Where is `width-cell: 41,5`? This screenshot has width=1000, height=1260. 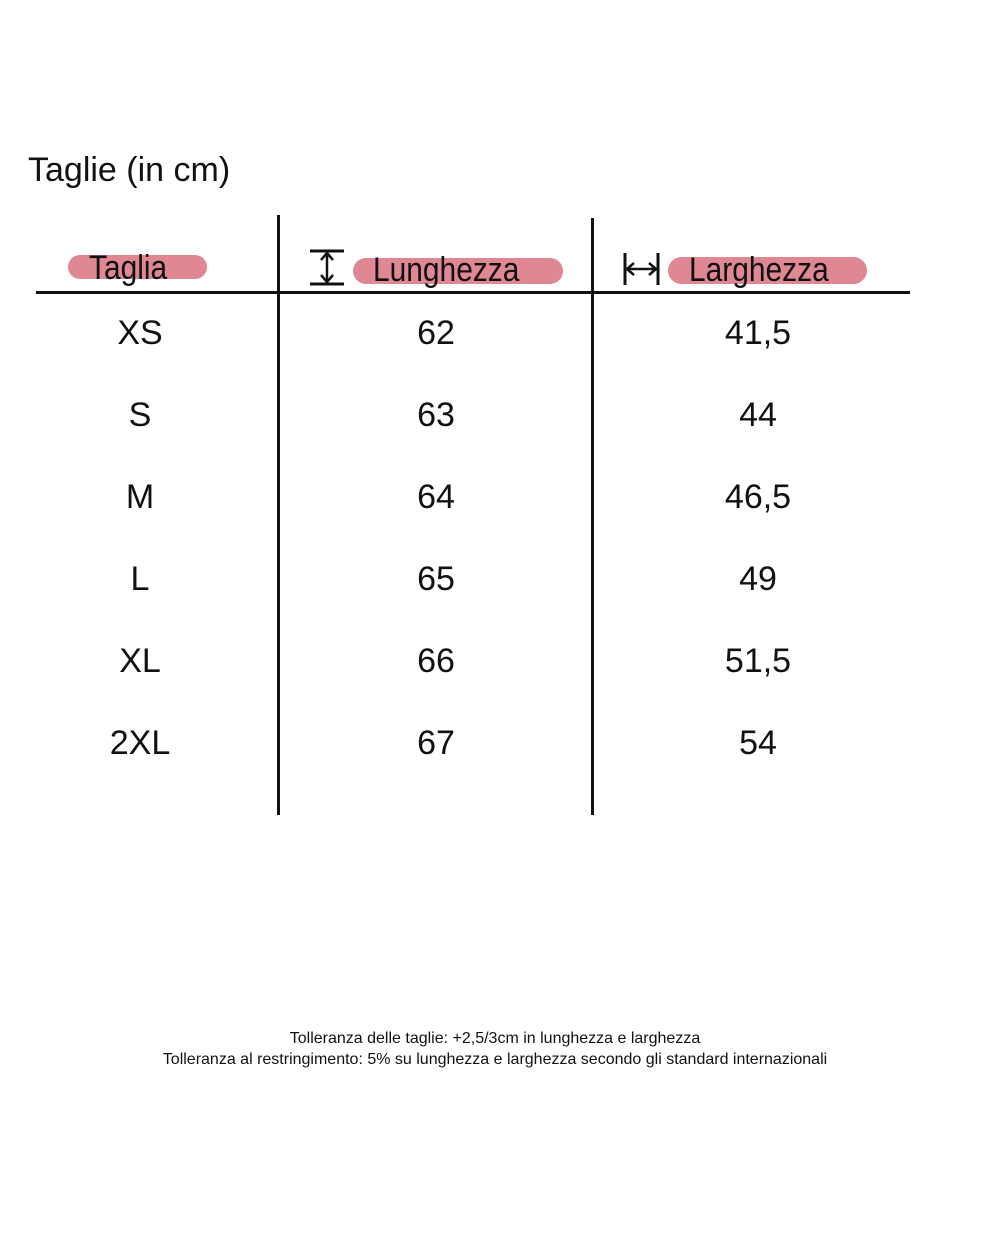 width-cell: 41,5 is located at coordinates (758, 333).